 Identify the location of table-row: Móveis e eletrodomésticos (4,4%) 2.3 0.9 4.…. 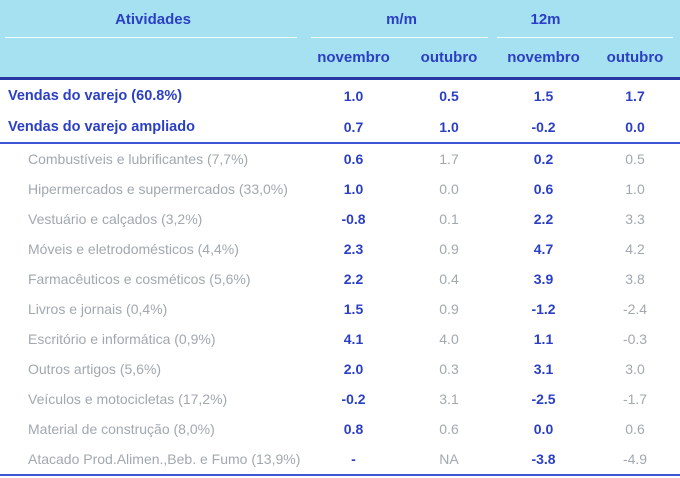
(340, 249).